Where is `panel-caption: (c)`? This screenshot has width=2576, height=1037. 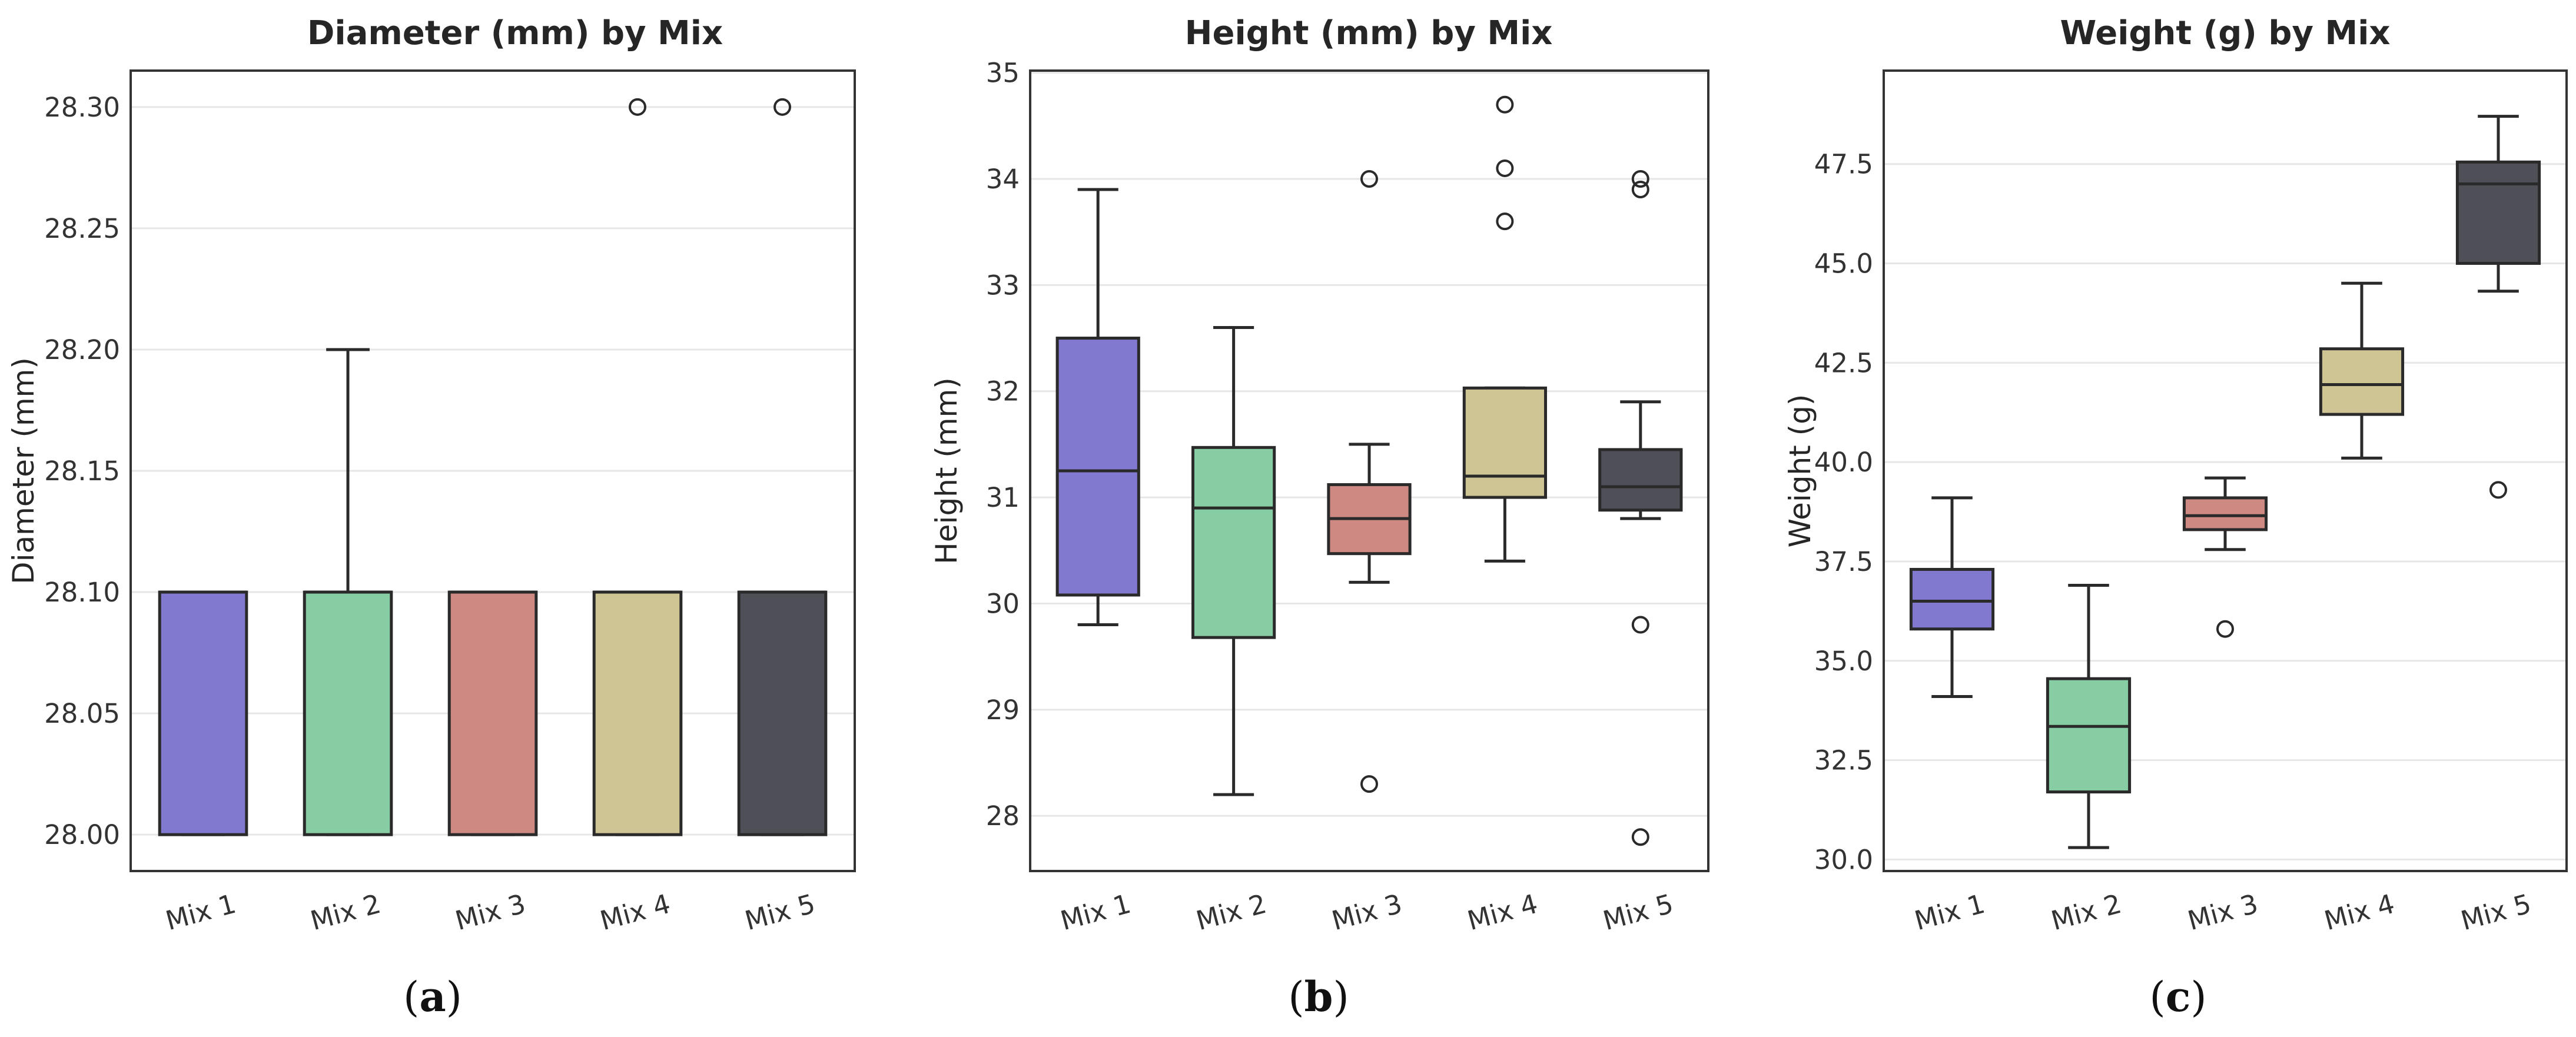
panel-caption: (c) is located at coordinates (2177, 997).